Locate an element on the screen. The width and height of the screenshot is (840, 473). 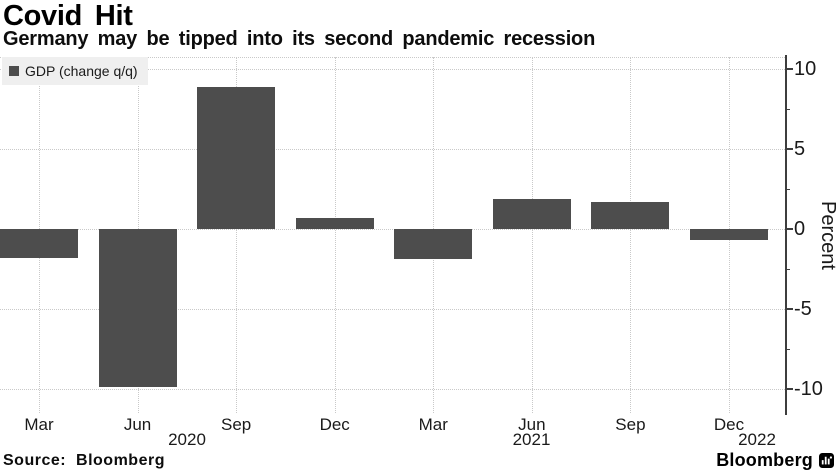
y-tick-label: 10 is located at coordinates (805, 69).